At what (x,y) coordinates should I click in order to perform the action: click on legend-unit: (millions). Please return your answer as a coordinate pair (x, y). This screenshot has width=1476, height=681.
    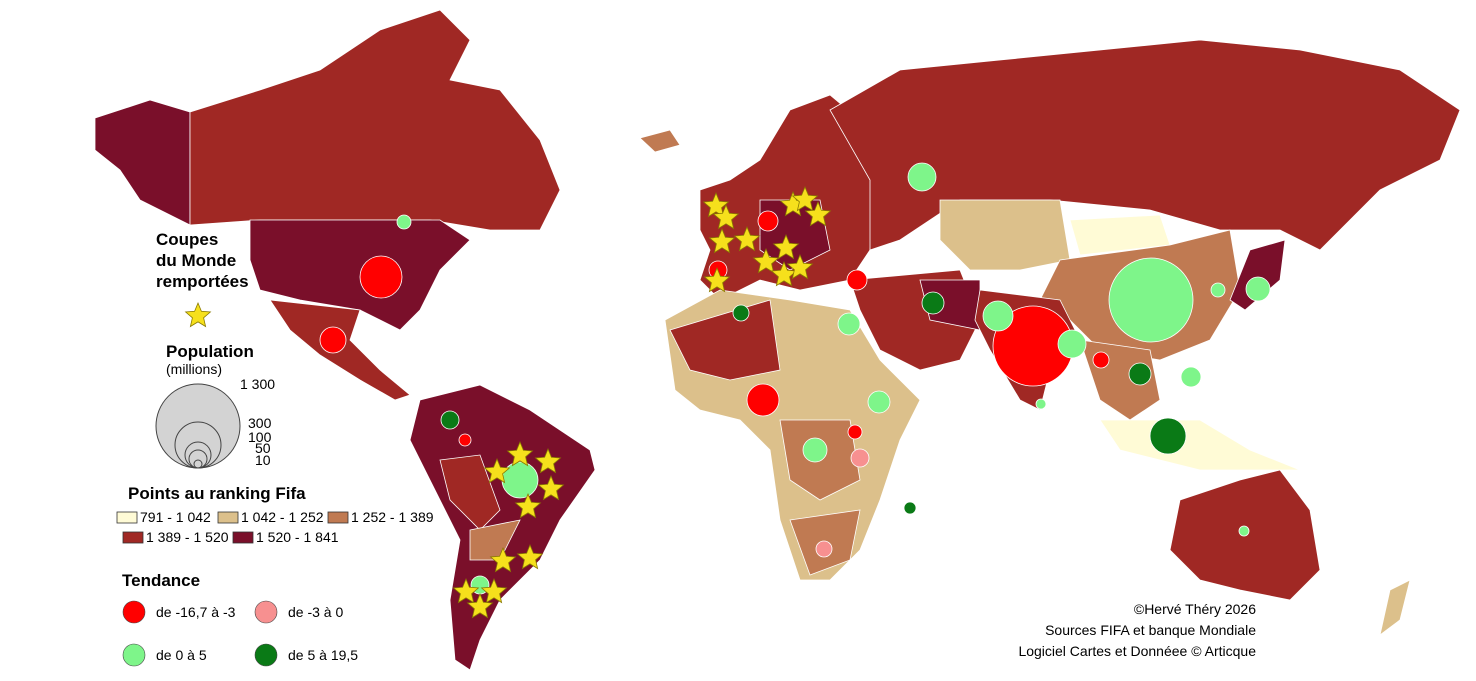
    Looking at the image, I should click on (194, 369).